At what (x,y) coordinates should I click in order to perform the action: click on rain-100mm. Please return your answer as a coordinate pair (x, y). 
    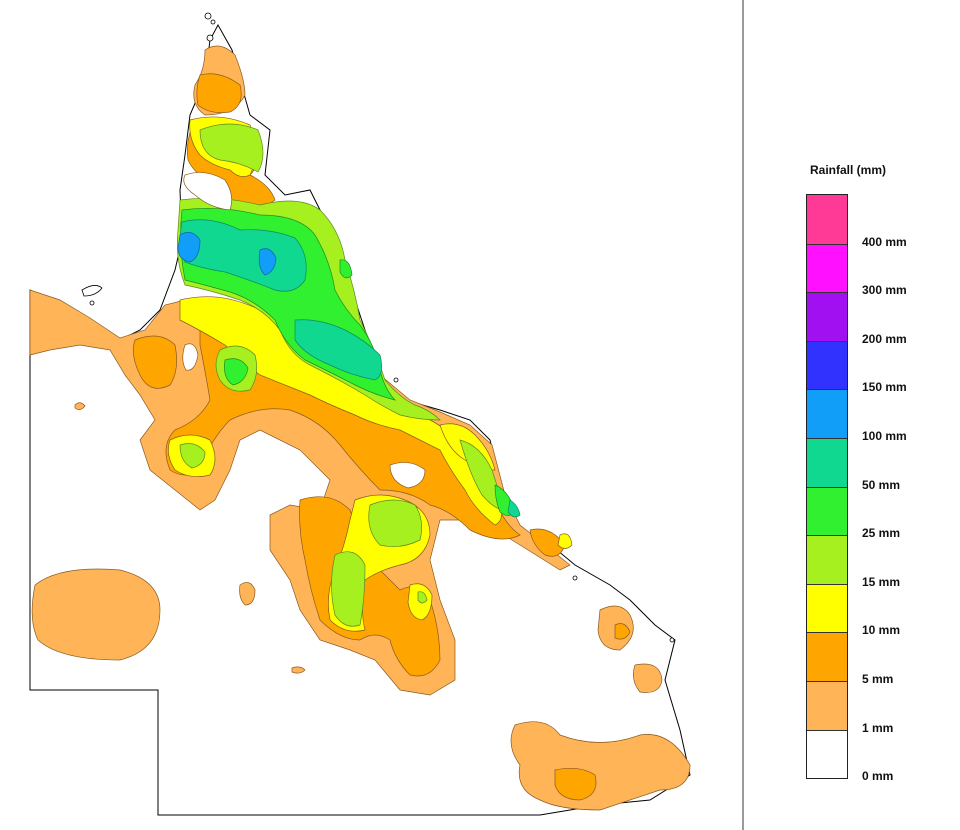
    Looking at the image, I should click on (227, 254).